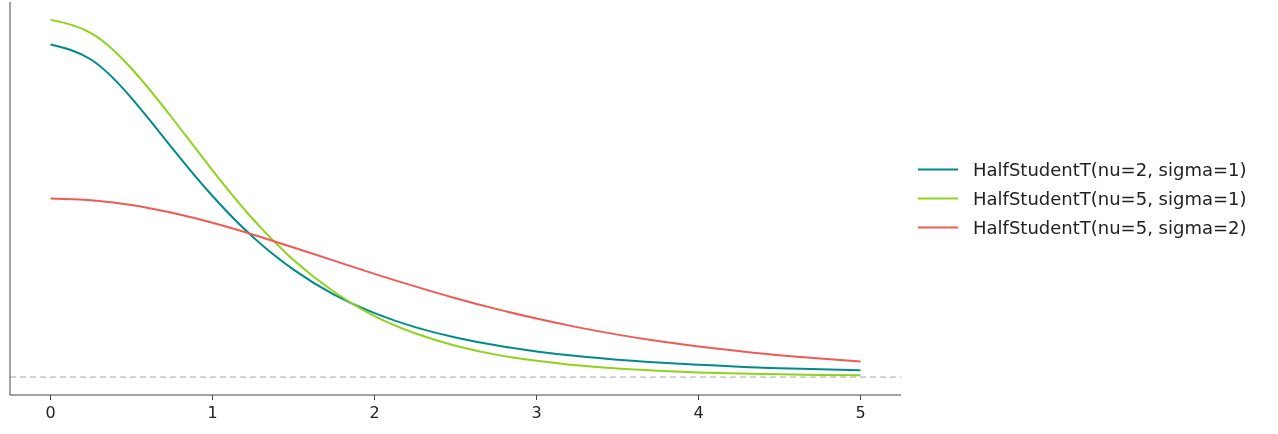  Describe the element at coordinates (536, 412) in the screenshot. I see `x-tick-label: 3` at that location.